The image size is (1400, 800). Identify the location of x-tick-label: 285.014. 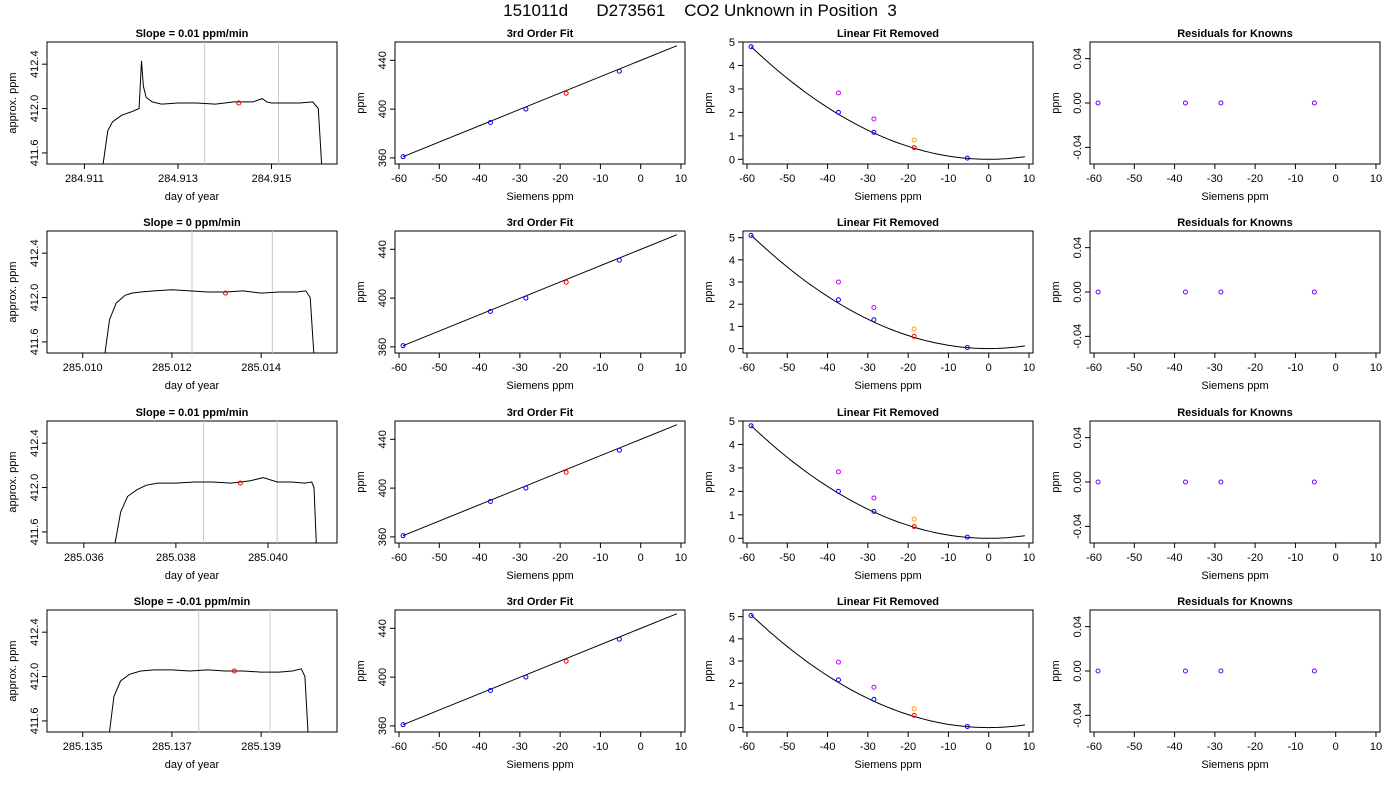
(261, 368).